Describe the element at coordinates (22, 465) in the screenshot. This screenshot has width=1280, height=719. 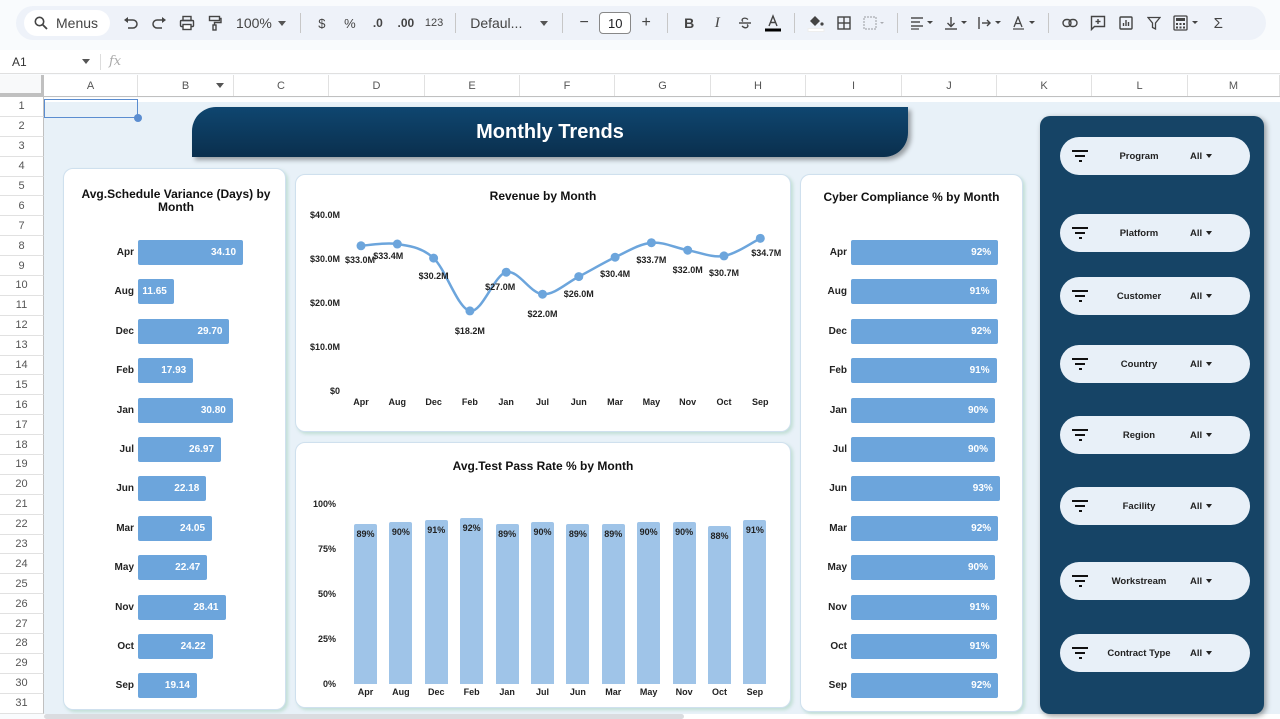
I see `row-header-19: 19` at that location.